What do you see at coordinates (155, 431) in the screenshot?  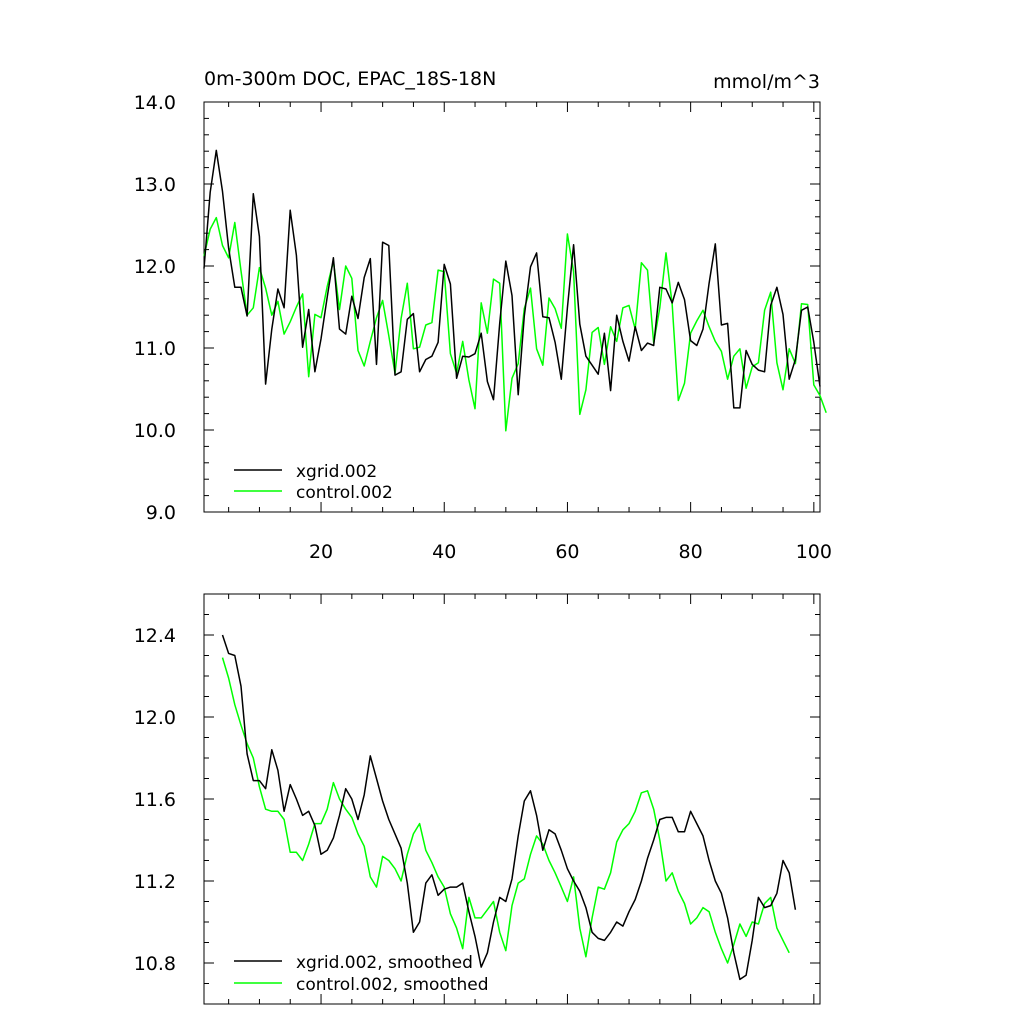 I see `y-tick-label: 10.0` at bounding box center [155, 431].